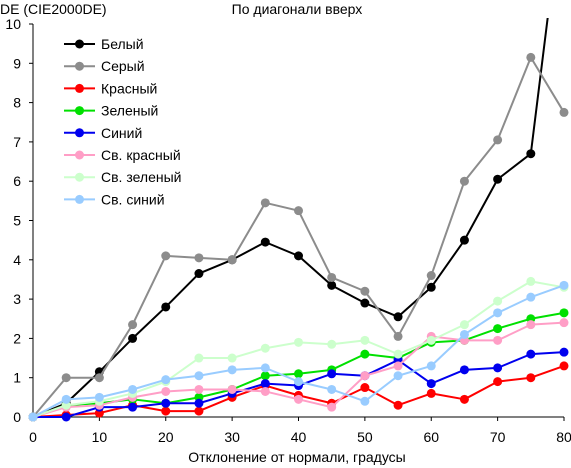 This screenshot has height=468, width=571. I want to click on y-tick-label: 9, so click(17, 63).